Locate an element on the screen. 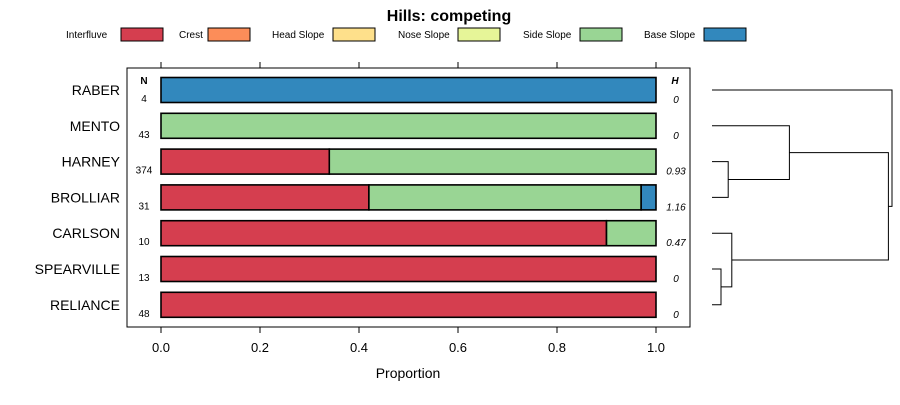  n-value: 374 is located at coordinates (144, 171).